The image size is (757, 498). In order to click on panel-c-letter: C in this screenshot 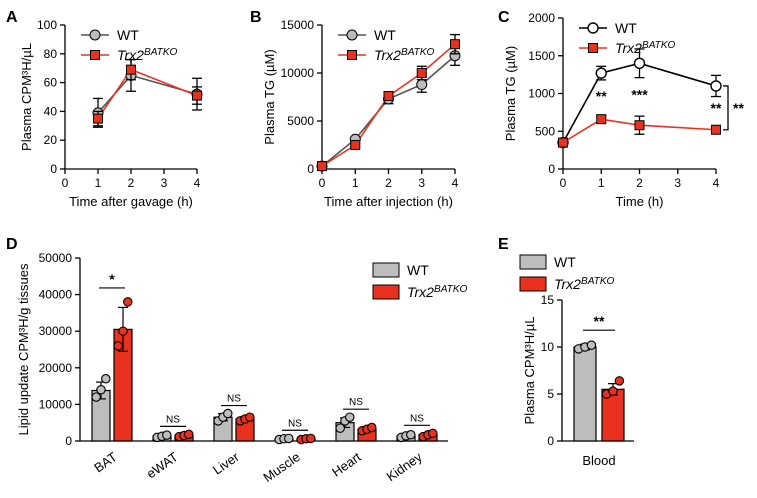, I will do `click(504, 17)`.